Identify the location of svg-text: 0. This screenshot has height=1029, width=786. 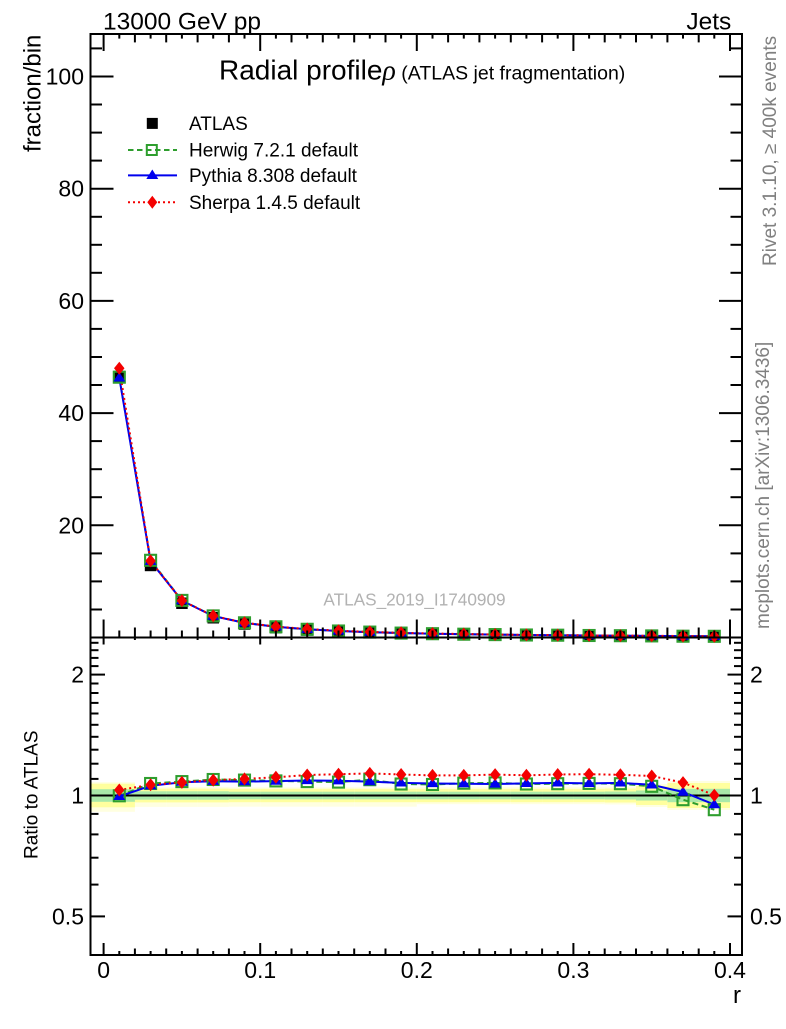
(103, 970).